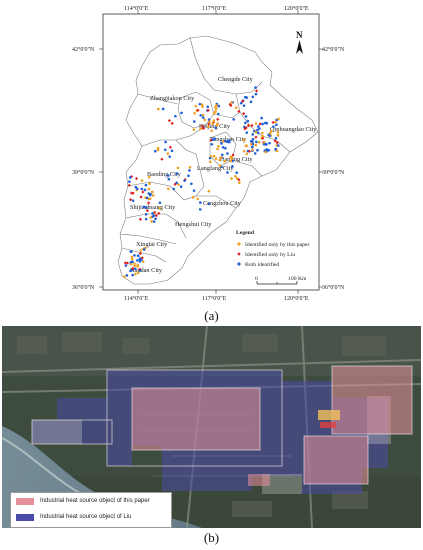  I want to click on lon-label-top-3: 120°0'0"E, so click(296, 8).